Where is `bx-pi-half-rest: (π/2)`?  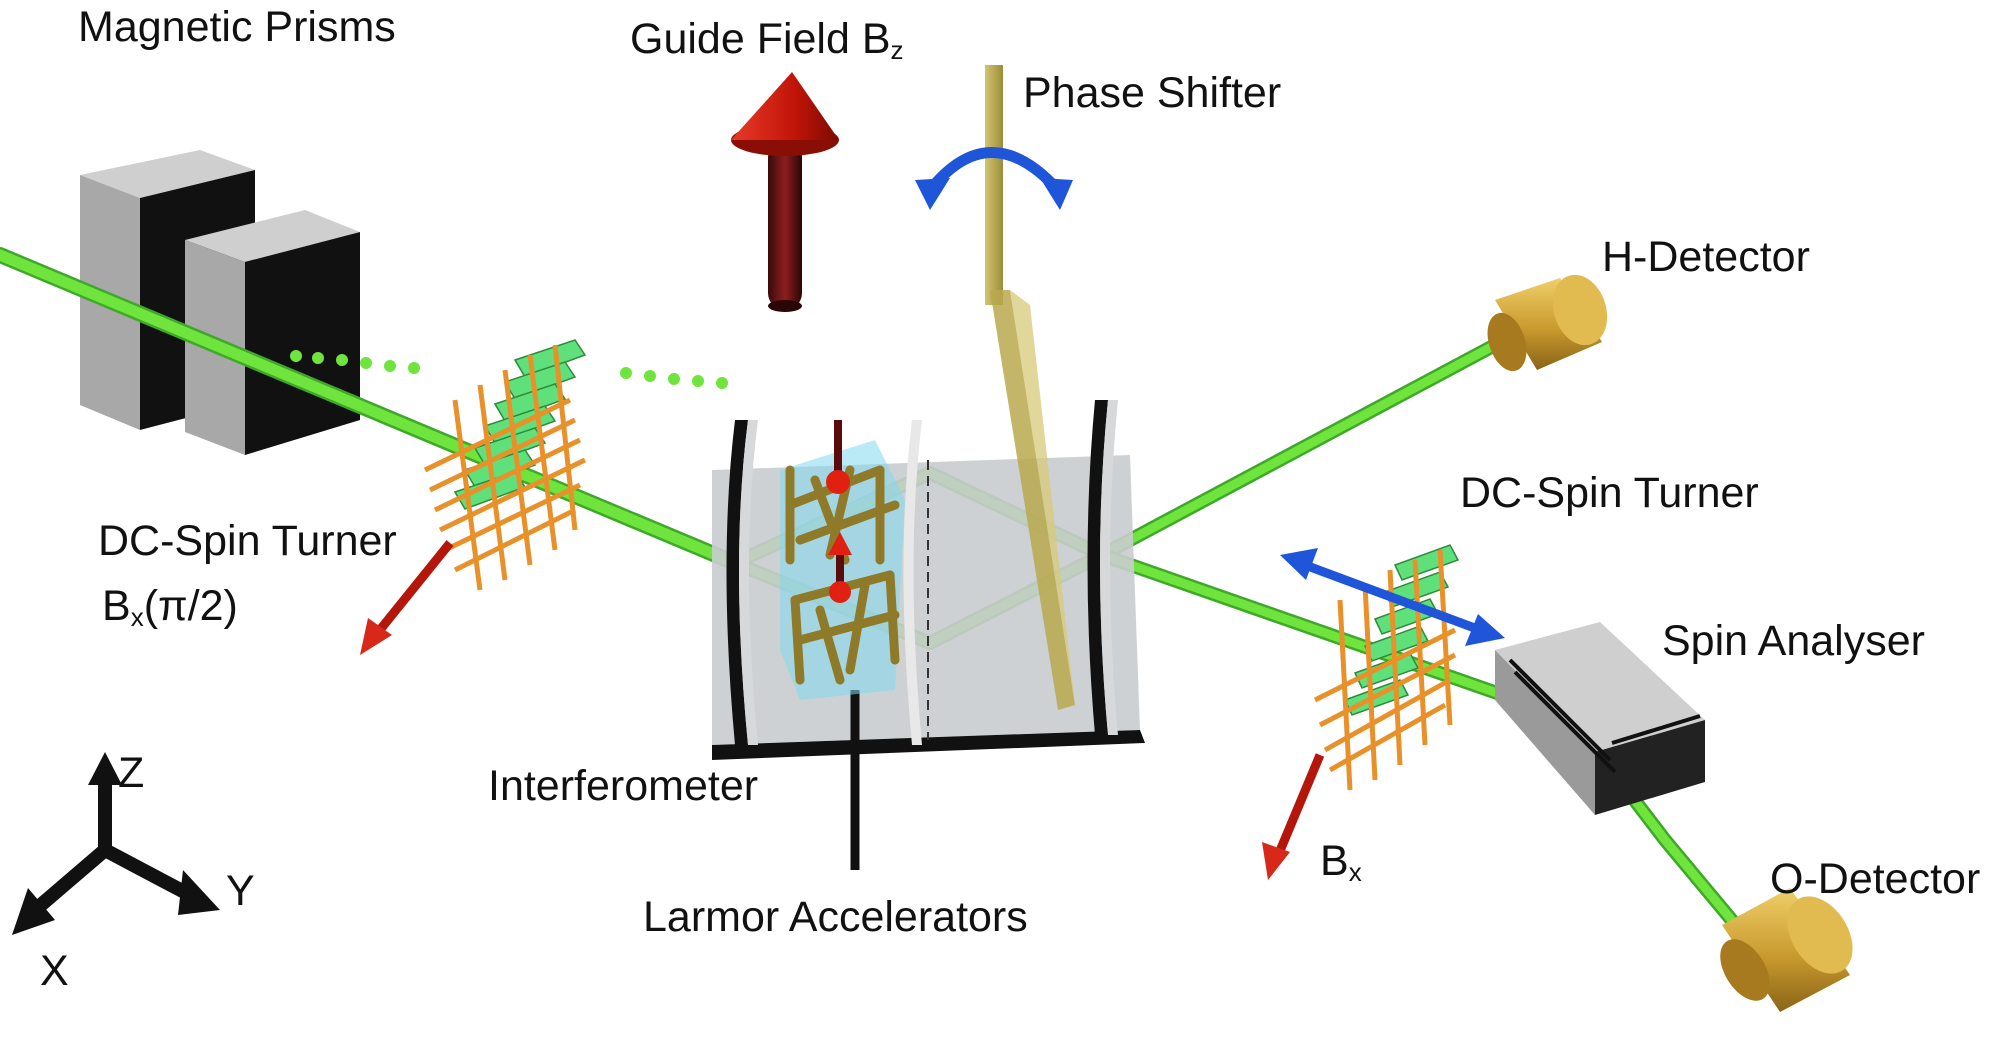
bx-pi-half-rest: (π/2) is located at coordinates (190, 606).